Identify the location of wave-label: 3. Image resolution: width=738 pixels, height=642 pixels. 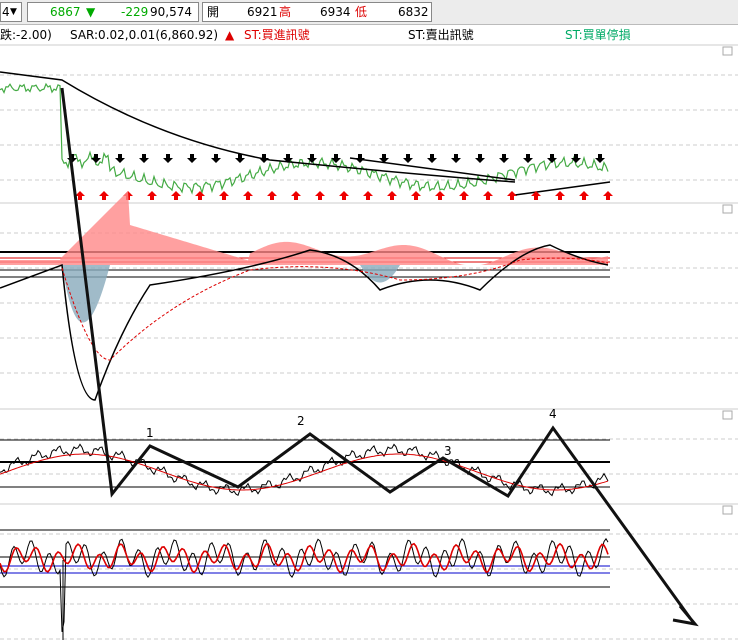
(448, 451).